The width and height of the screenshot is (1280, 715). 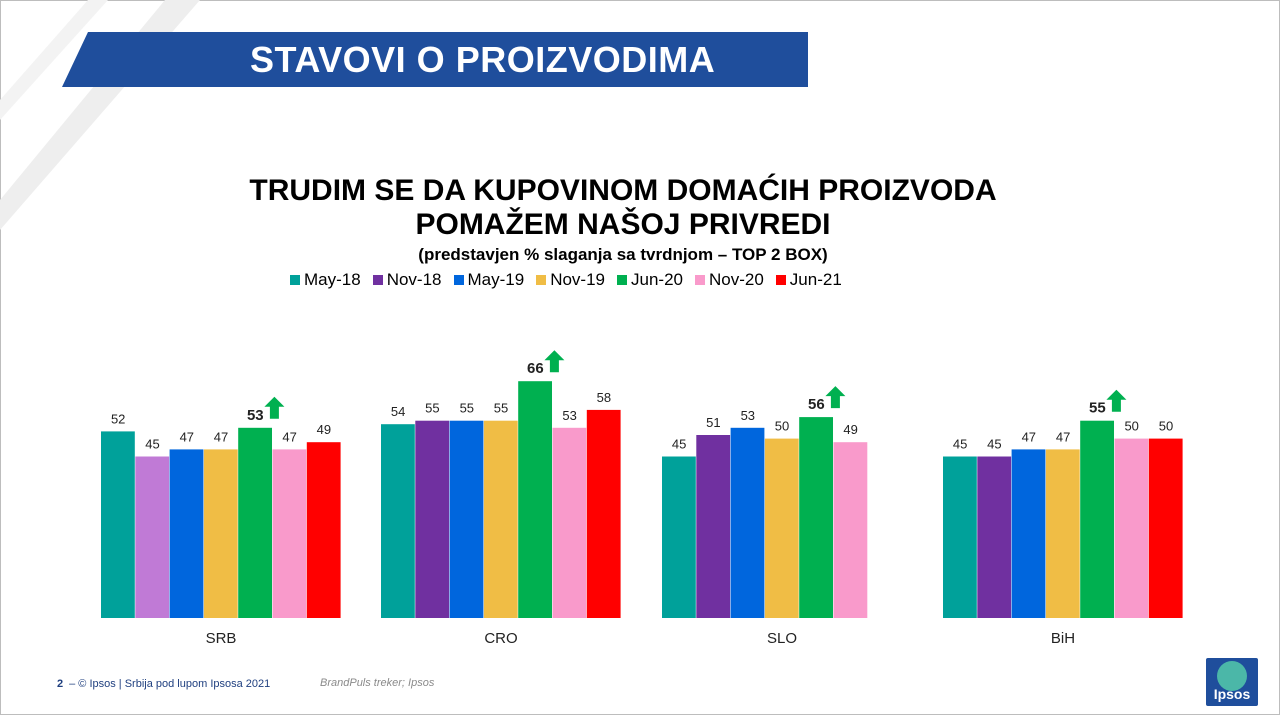 I want to click on logo-circle, so click(x=1232, y=676).